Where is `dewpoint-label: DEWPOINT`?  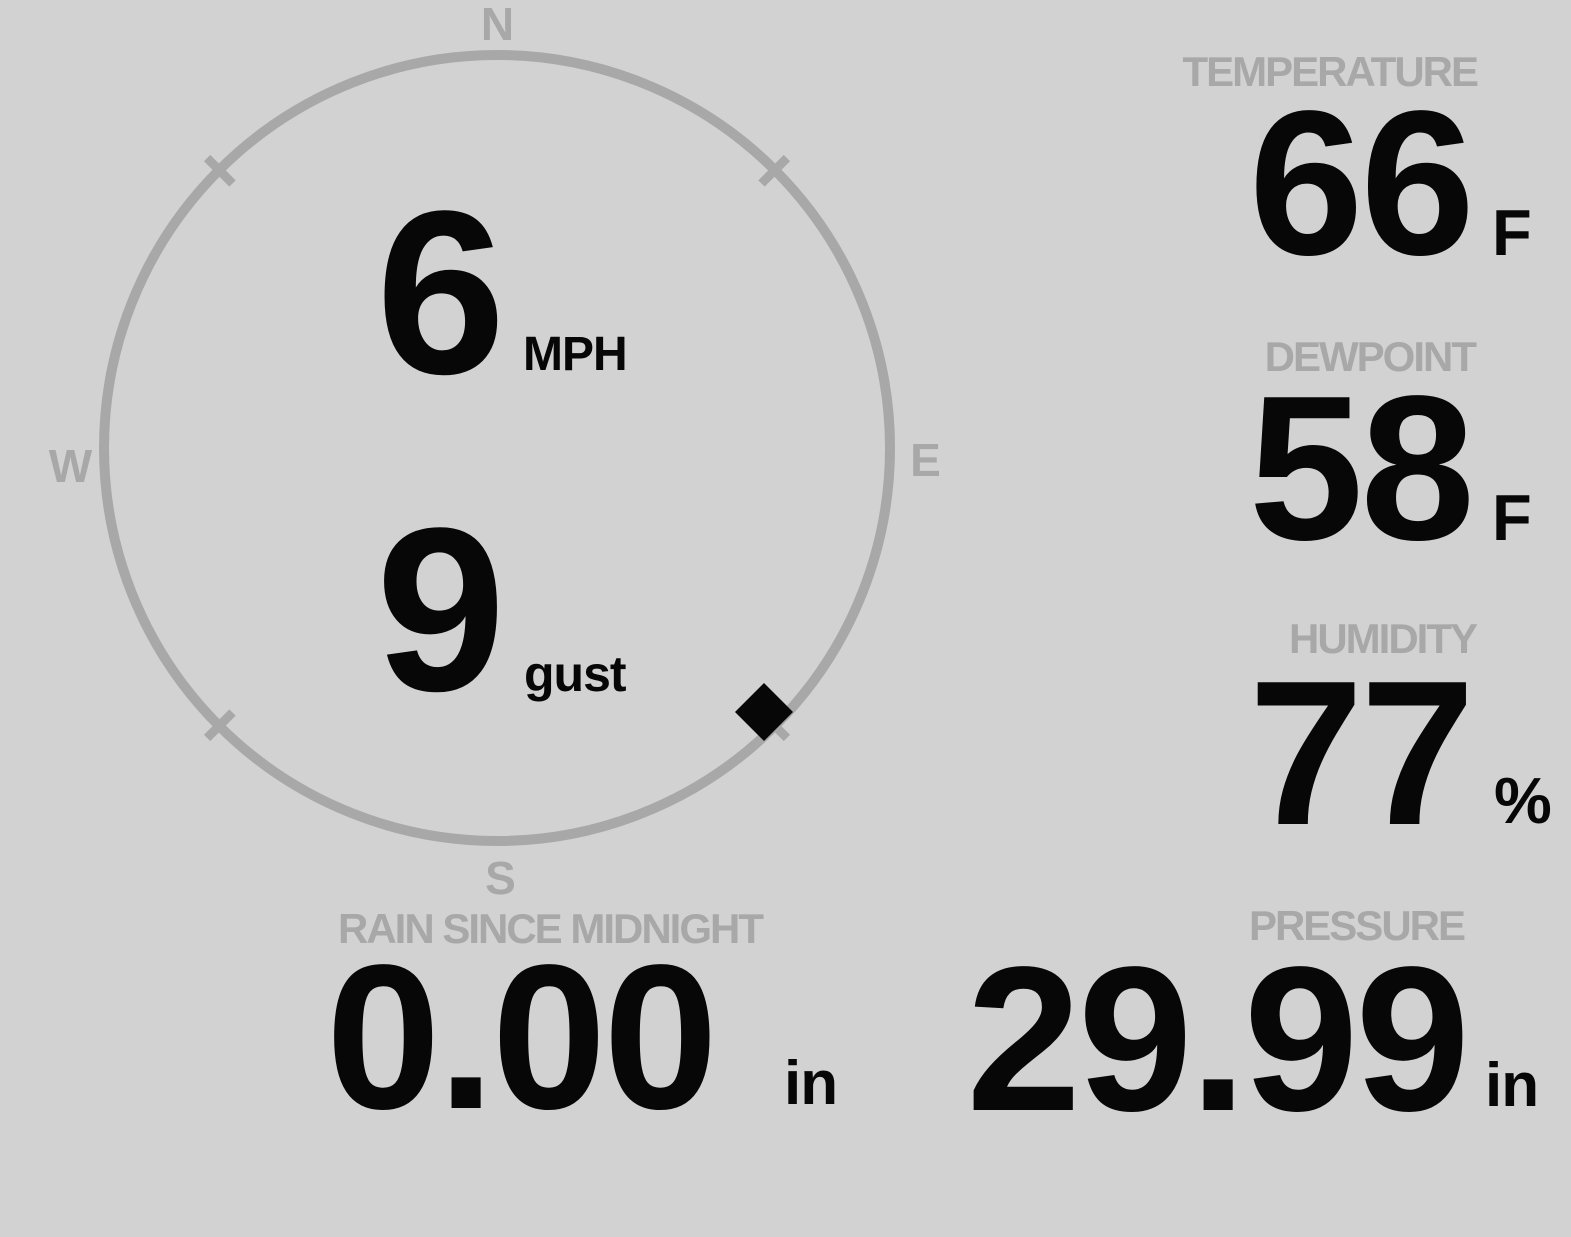
dewpoint-label: DEWPOINT is located at coordinates (1370, 356).